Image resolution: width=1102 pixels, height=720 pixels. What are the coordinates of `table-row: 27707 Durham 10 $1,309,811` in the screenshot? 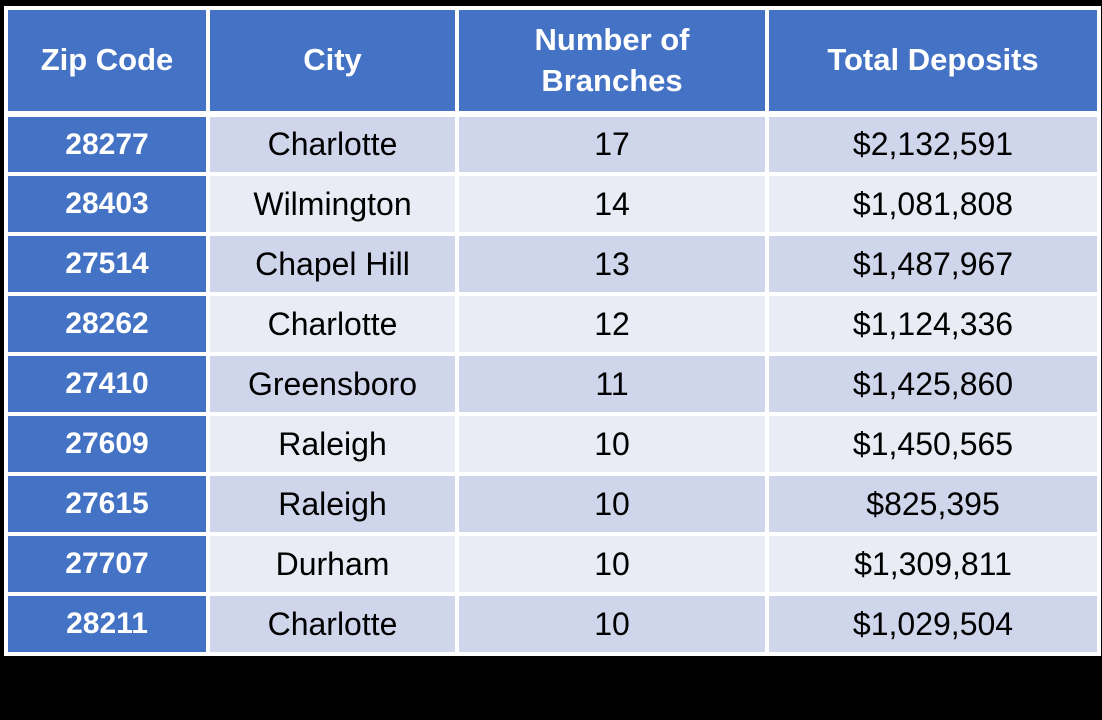 It's located at (552, 564).